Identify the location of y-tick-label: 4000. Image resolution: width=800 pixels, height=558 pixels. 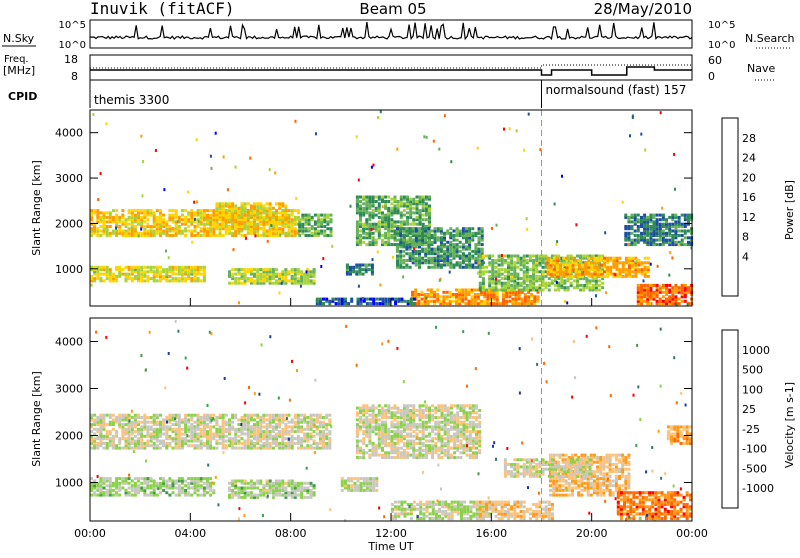
(69, 133).